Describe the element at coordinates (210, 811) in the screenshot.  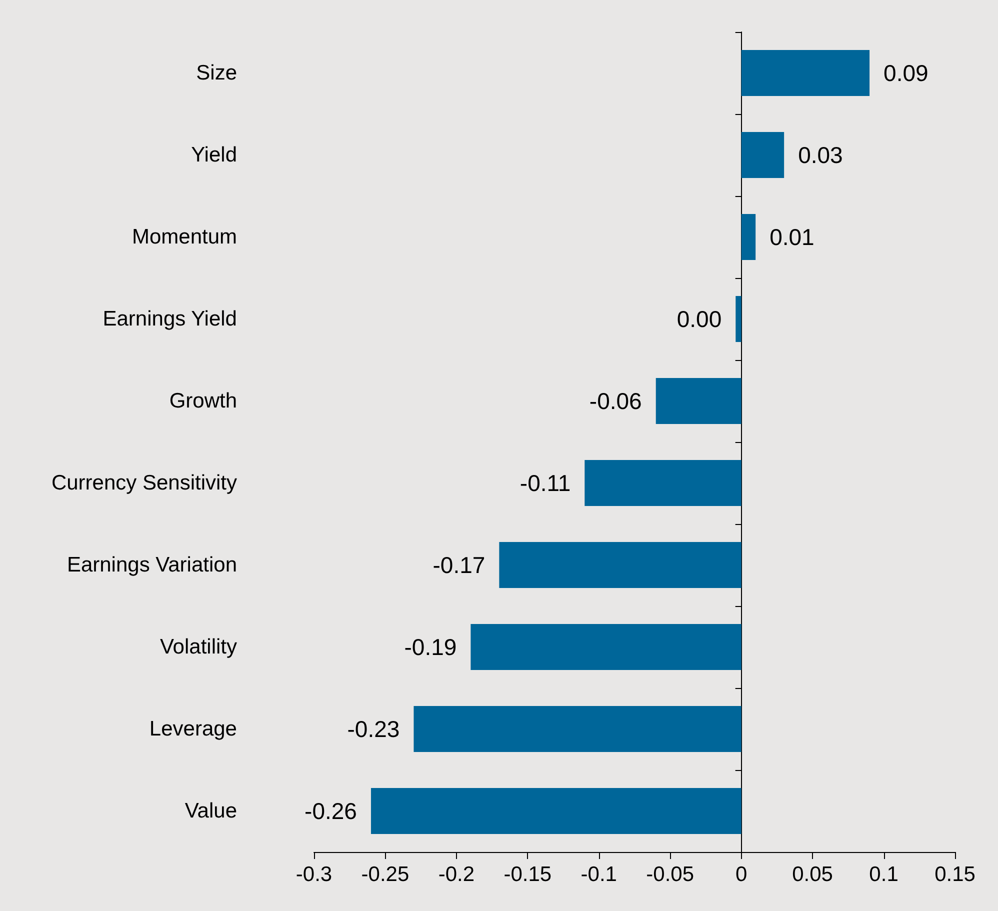
I see `y-tick-label: Value` at that location.